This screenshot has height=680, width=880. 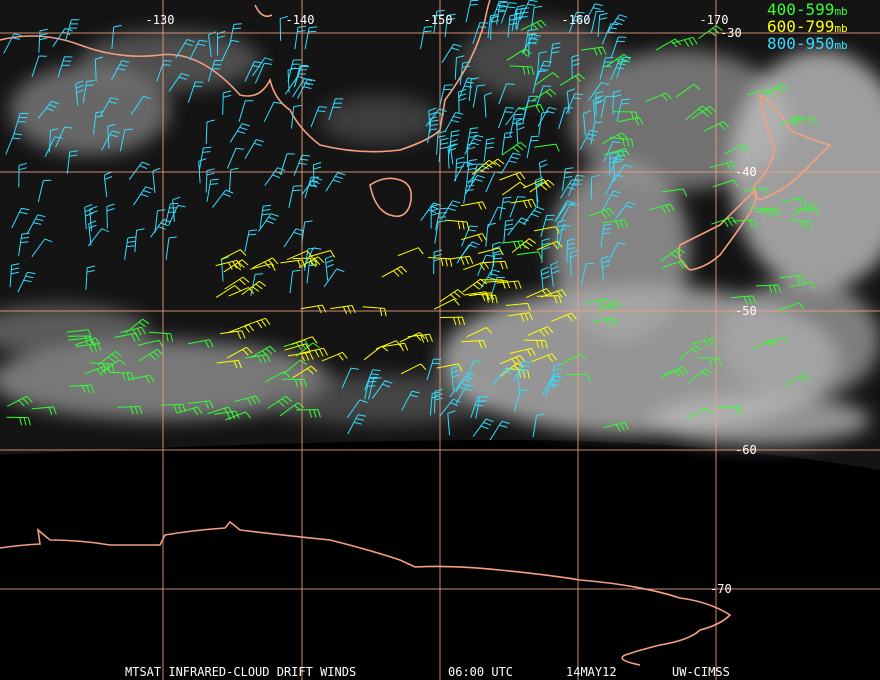 What do you see at coordinates (391, 197) in the screenshot?
I see `tasmania-coast` at bounding box center [391, 197].